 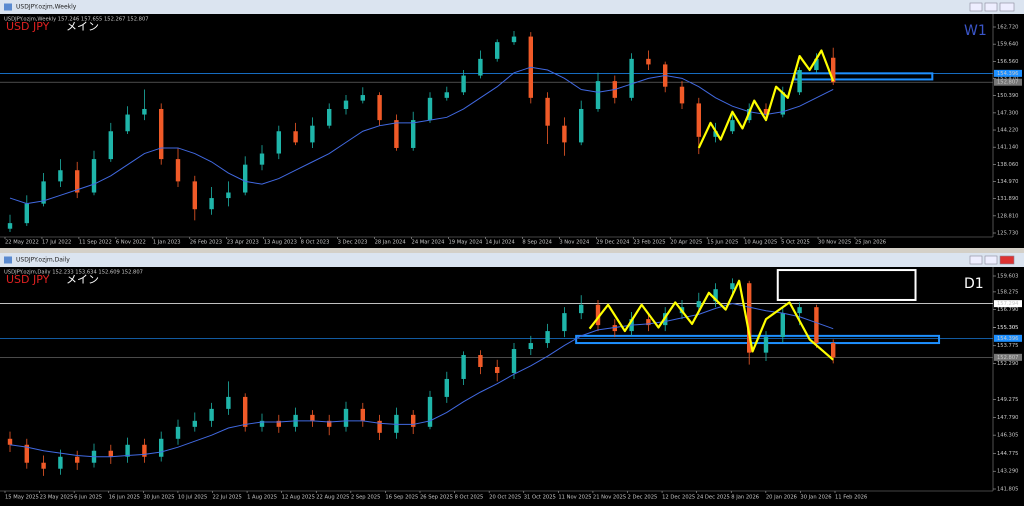 I want to click on x-tick-label: 20 Oct 2025, so click(x=505, y=498).